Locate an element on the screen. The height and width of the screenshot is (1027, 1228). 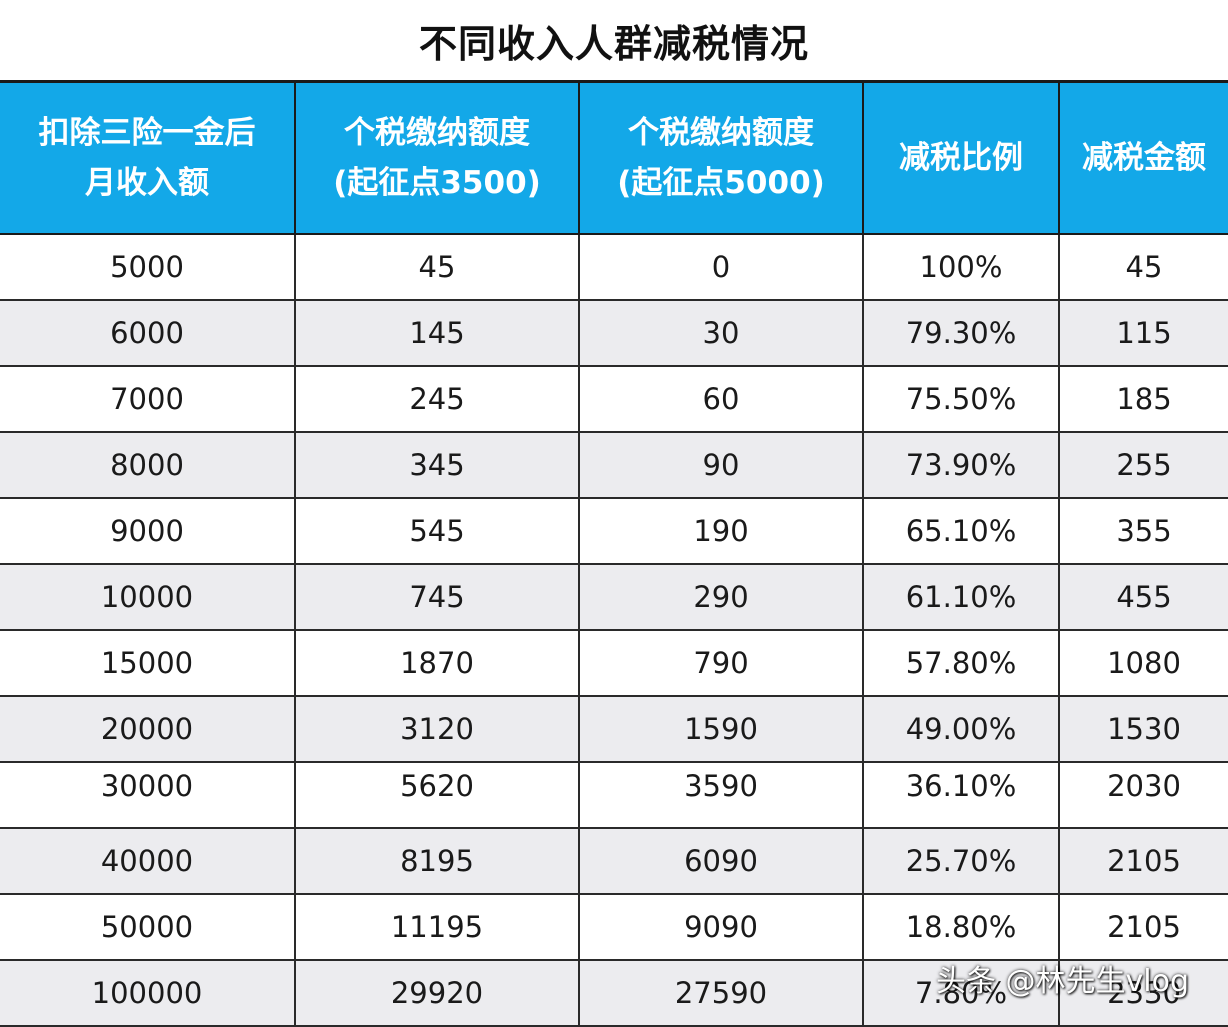
cell-monthly-income: 20000 is located at coordinates (148, 728).